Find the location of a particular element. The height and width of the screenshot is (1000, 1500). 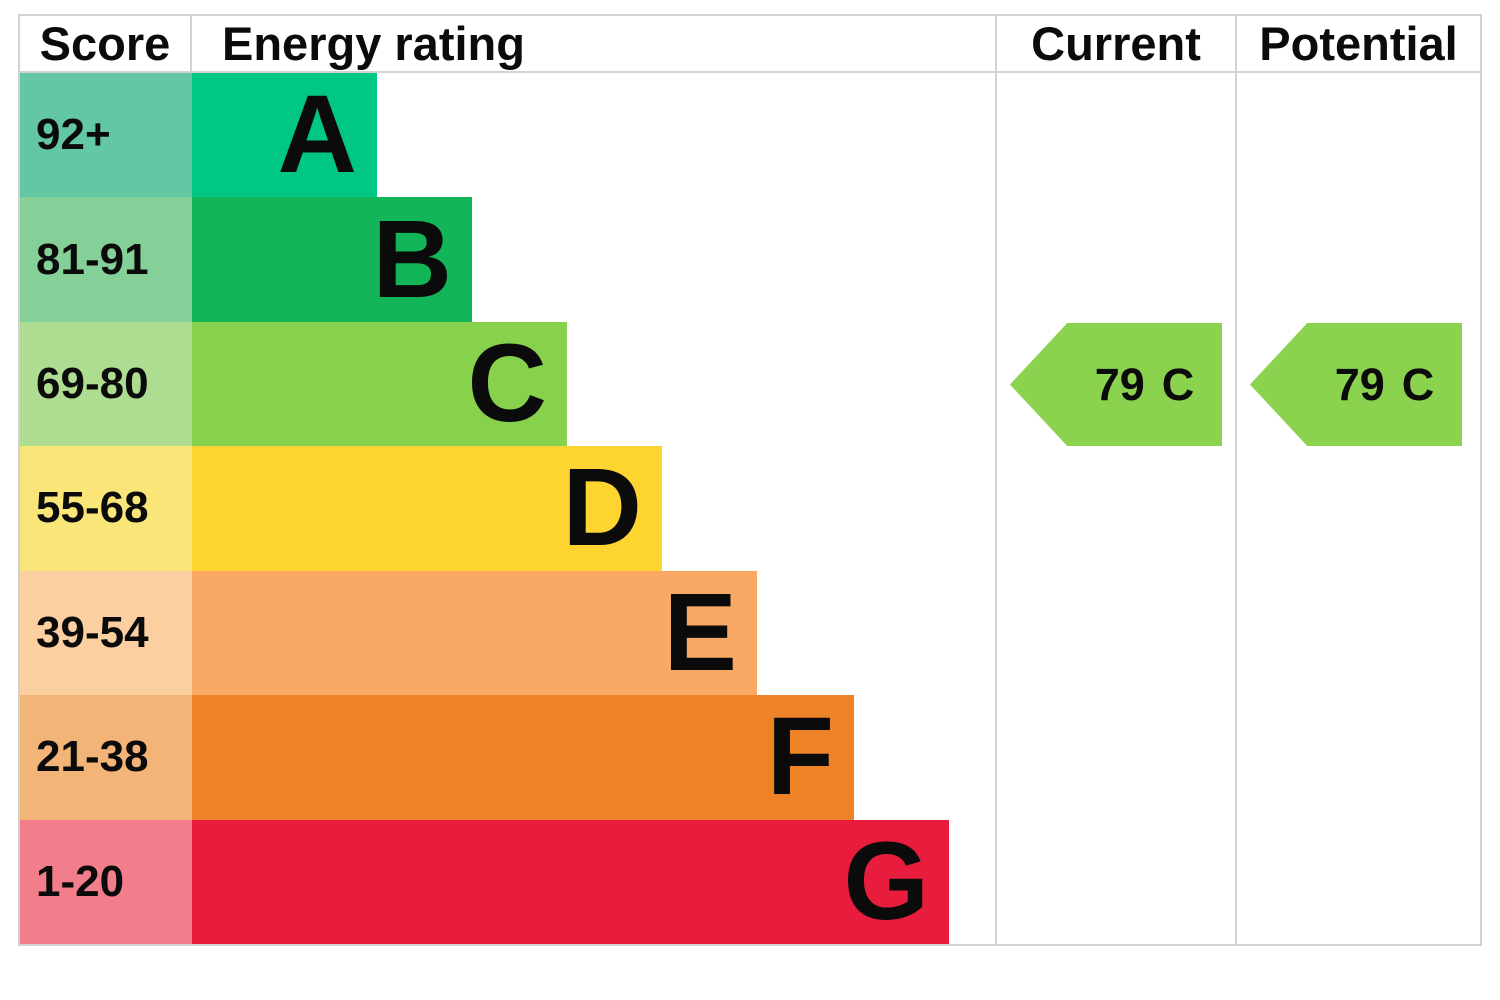

potential-rating-value: 79 is located at coordinates (1359, 384).